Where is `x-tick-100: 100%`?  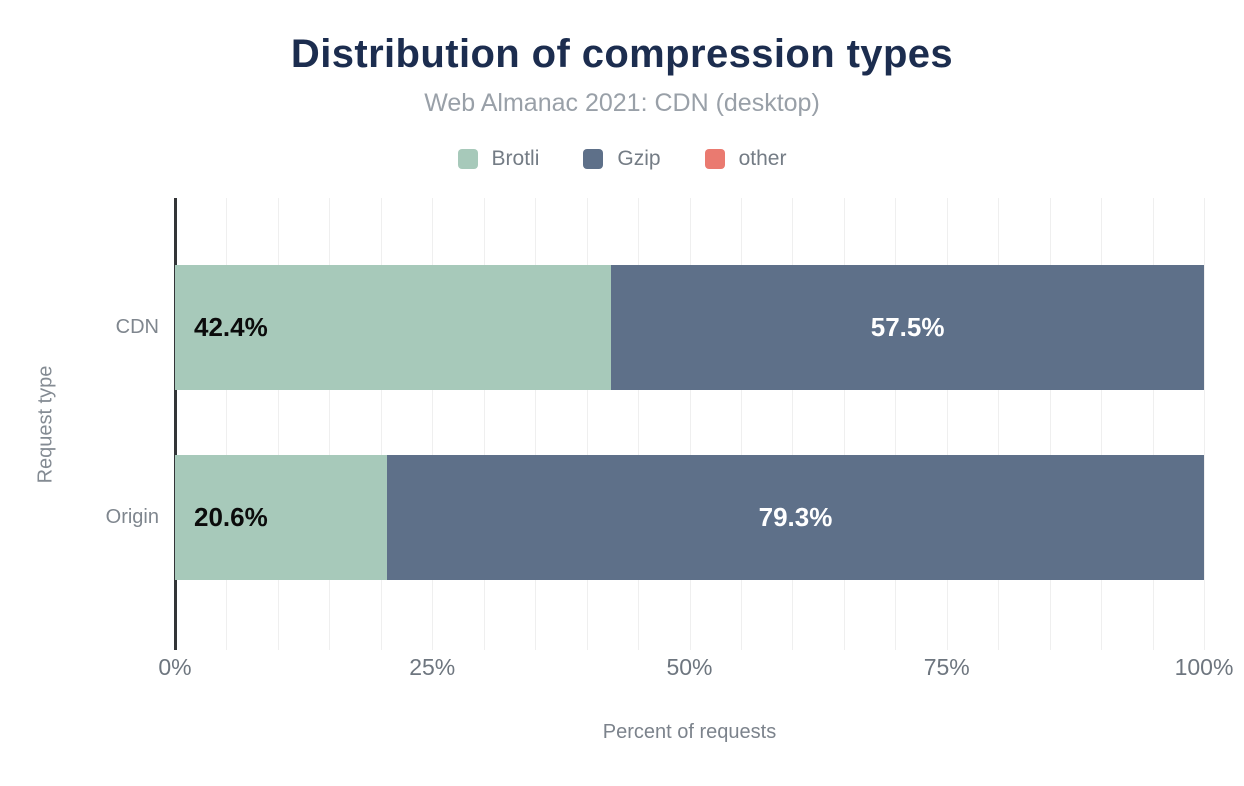 x-tick-100: 100% is located at coordinates (1204, 667).